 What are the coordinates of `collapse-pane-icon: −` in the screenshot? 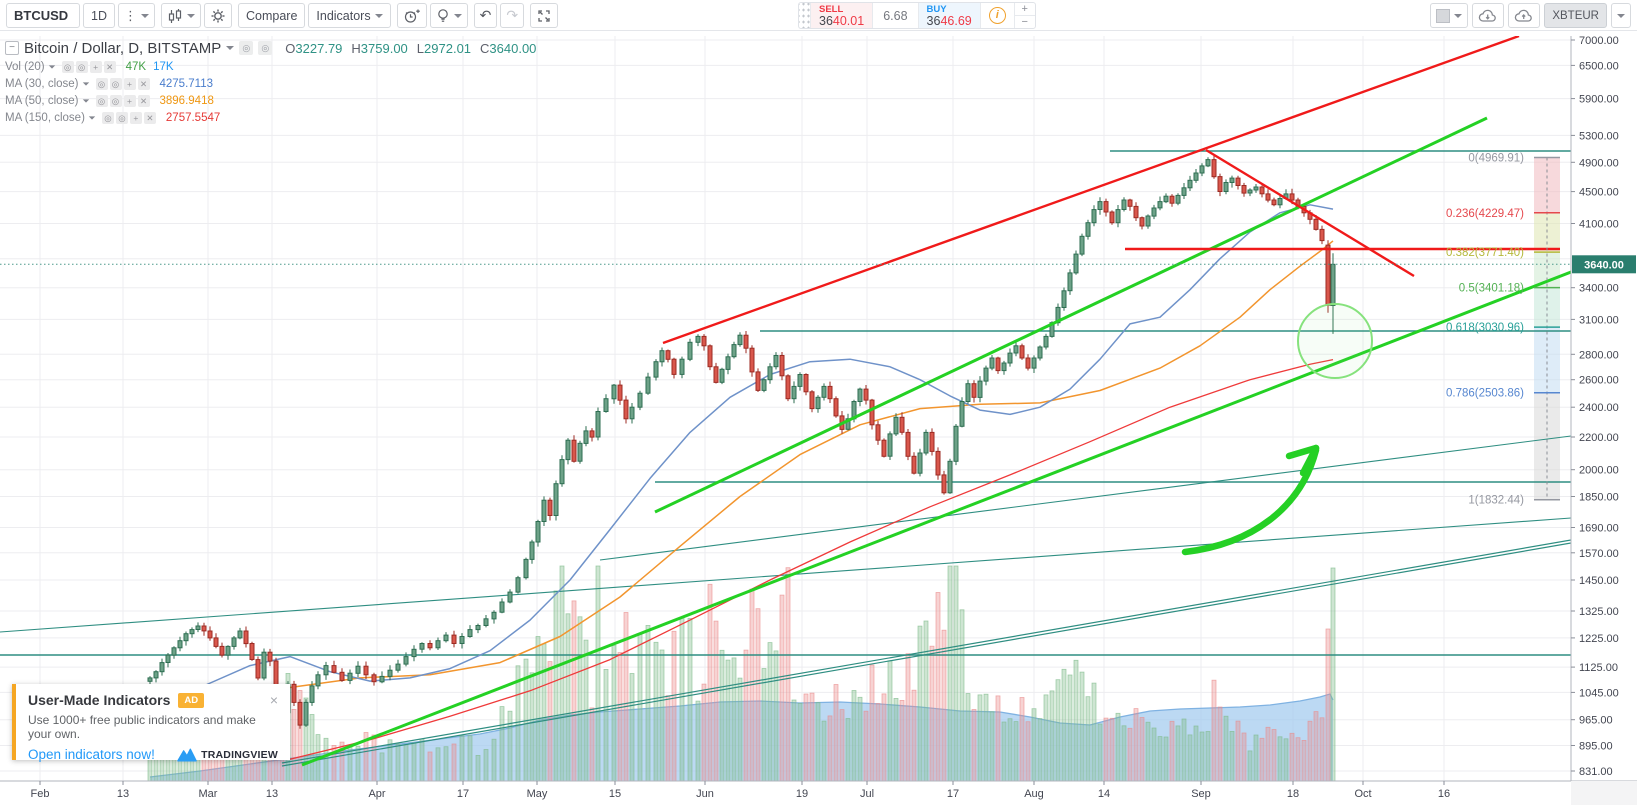 It's located at (12, 48).